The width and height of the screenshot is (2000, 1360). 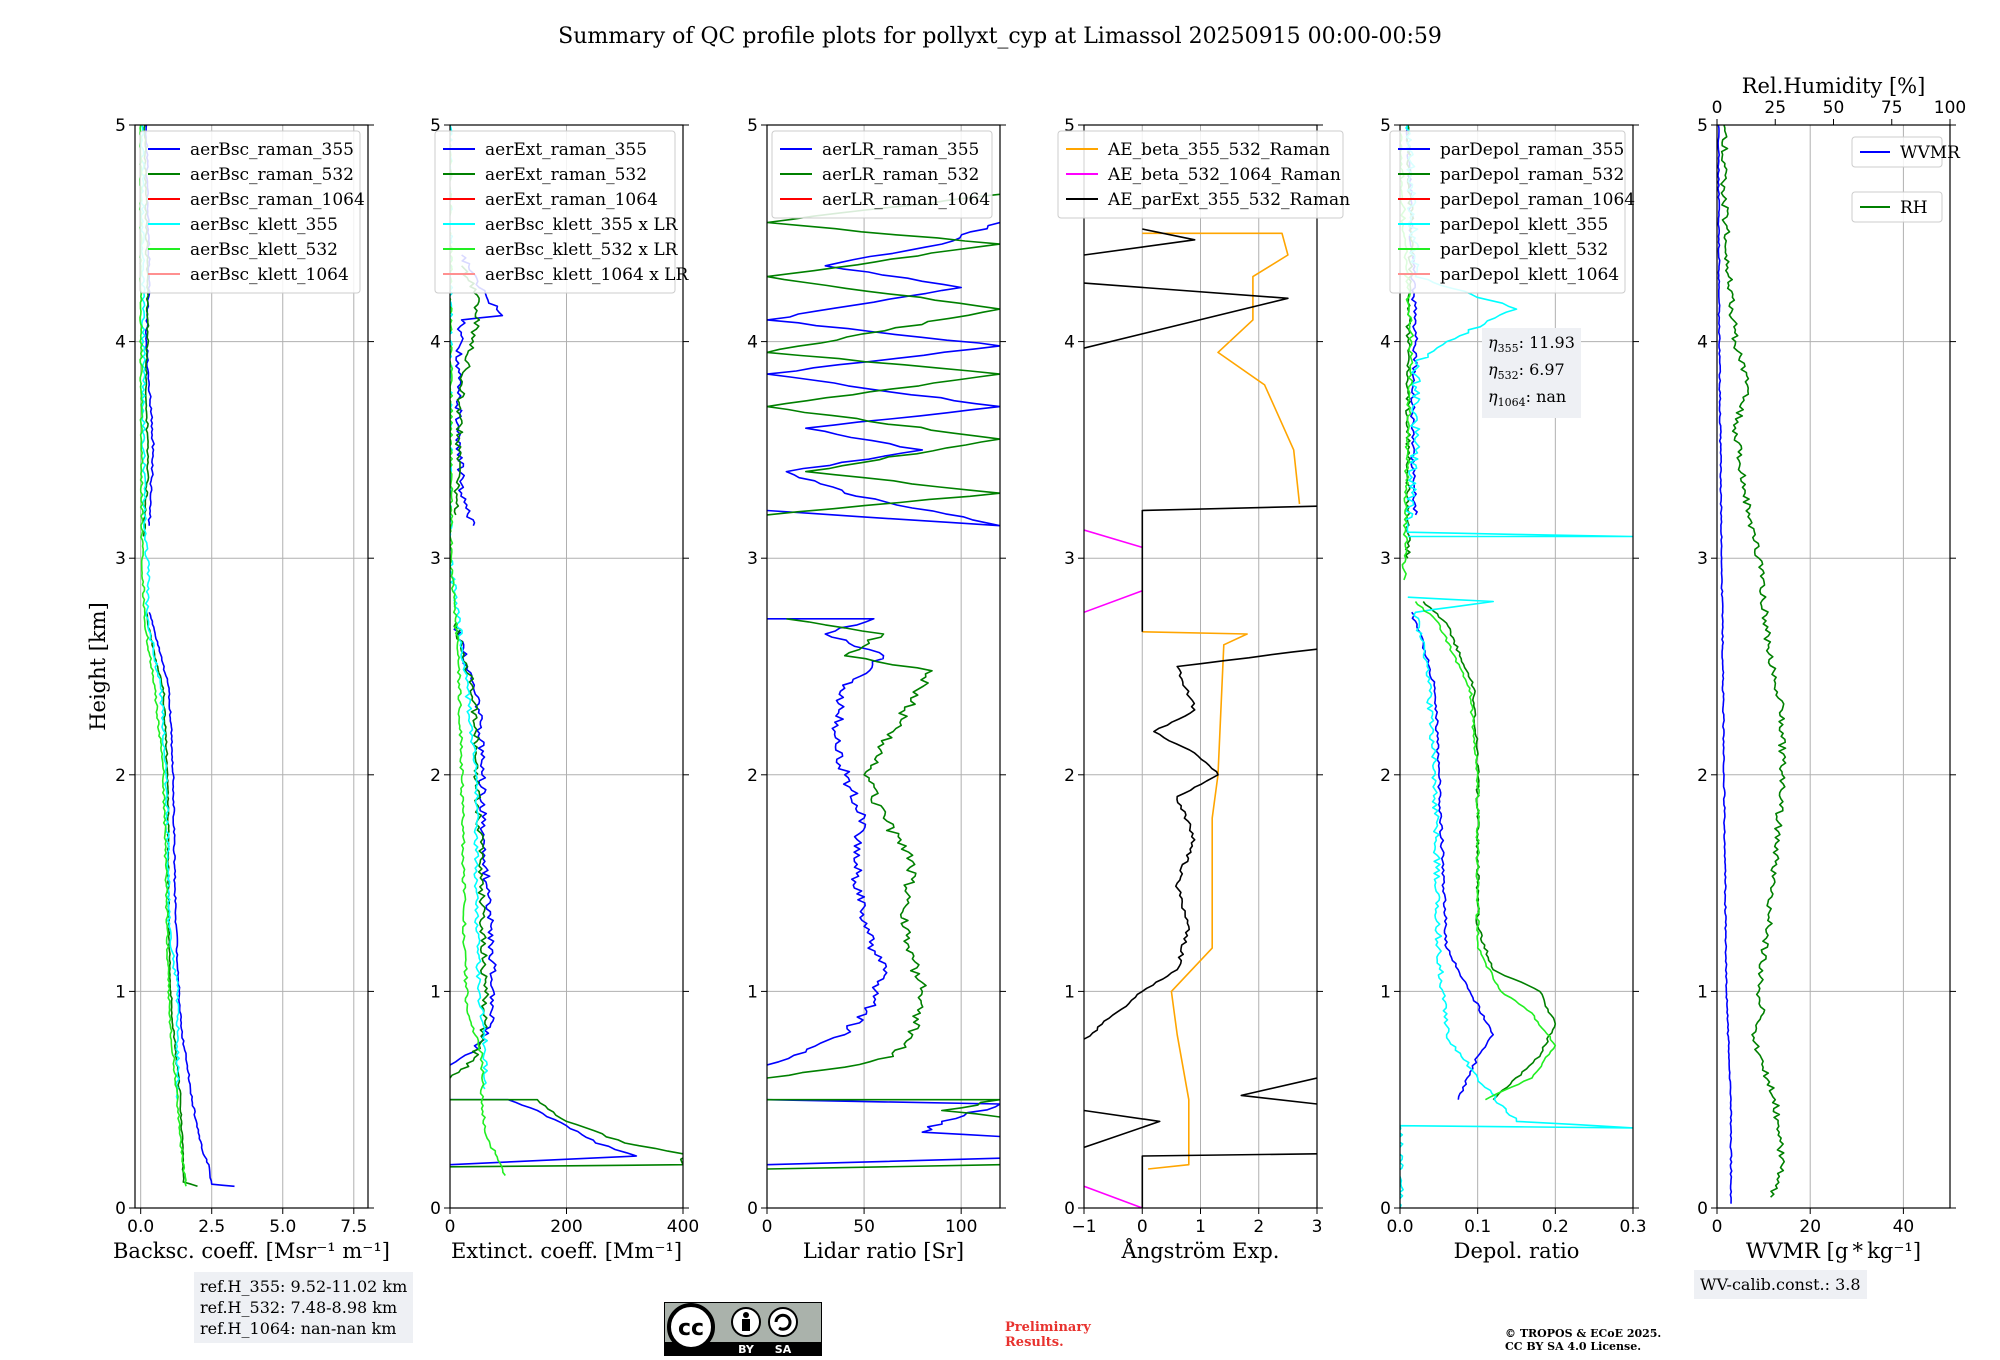 I want to click on series-line-AE_parExt_g, so click(x=1140, y=242).